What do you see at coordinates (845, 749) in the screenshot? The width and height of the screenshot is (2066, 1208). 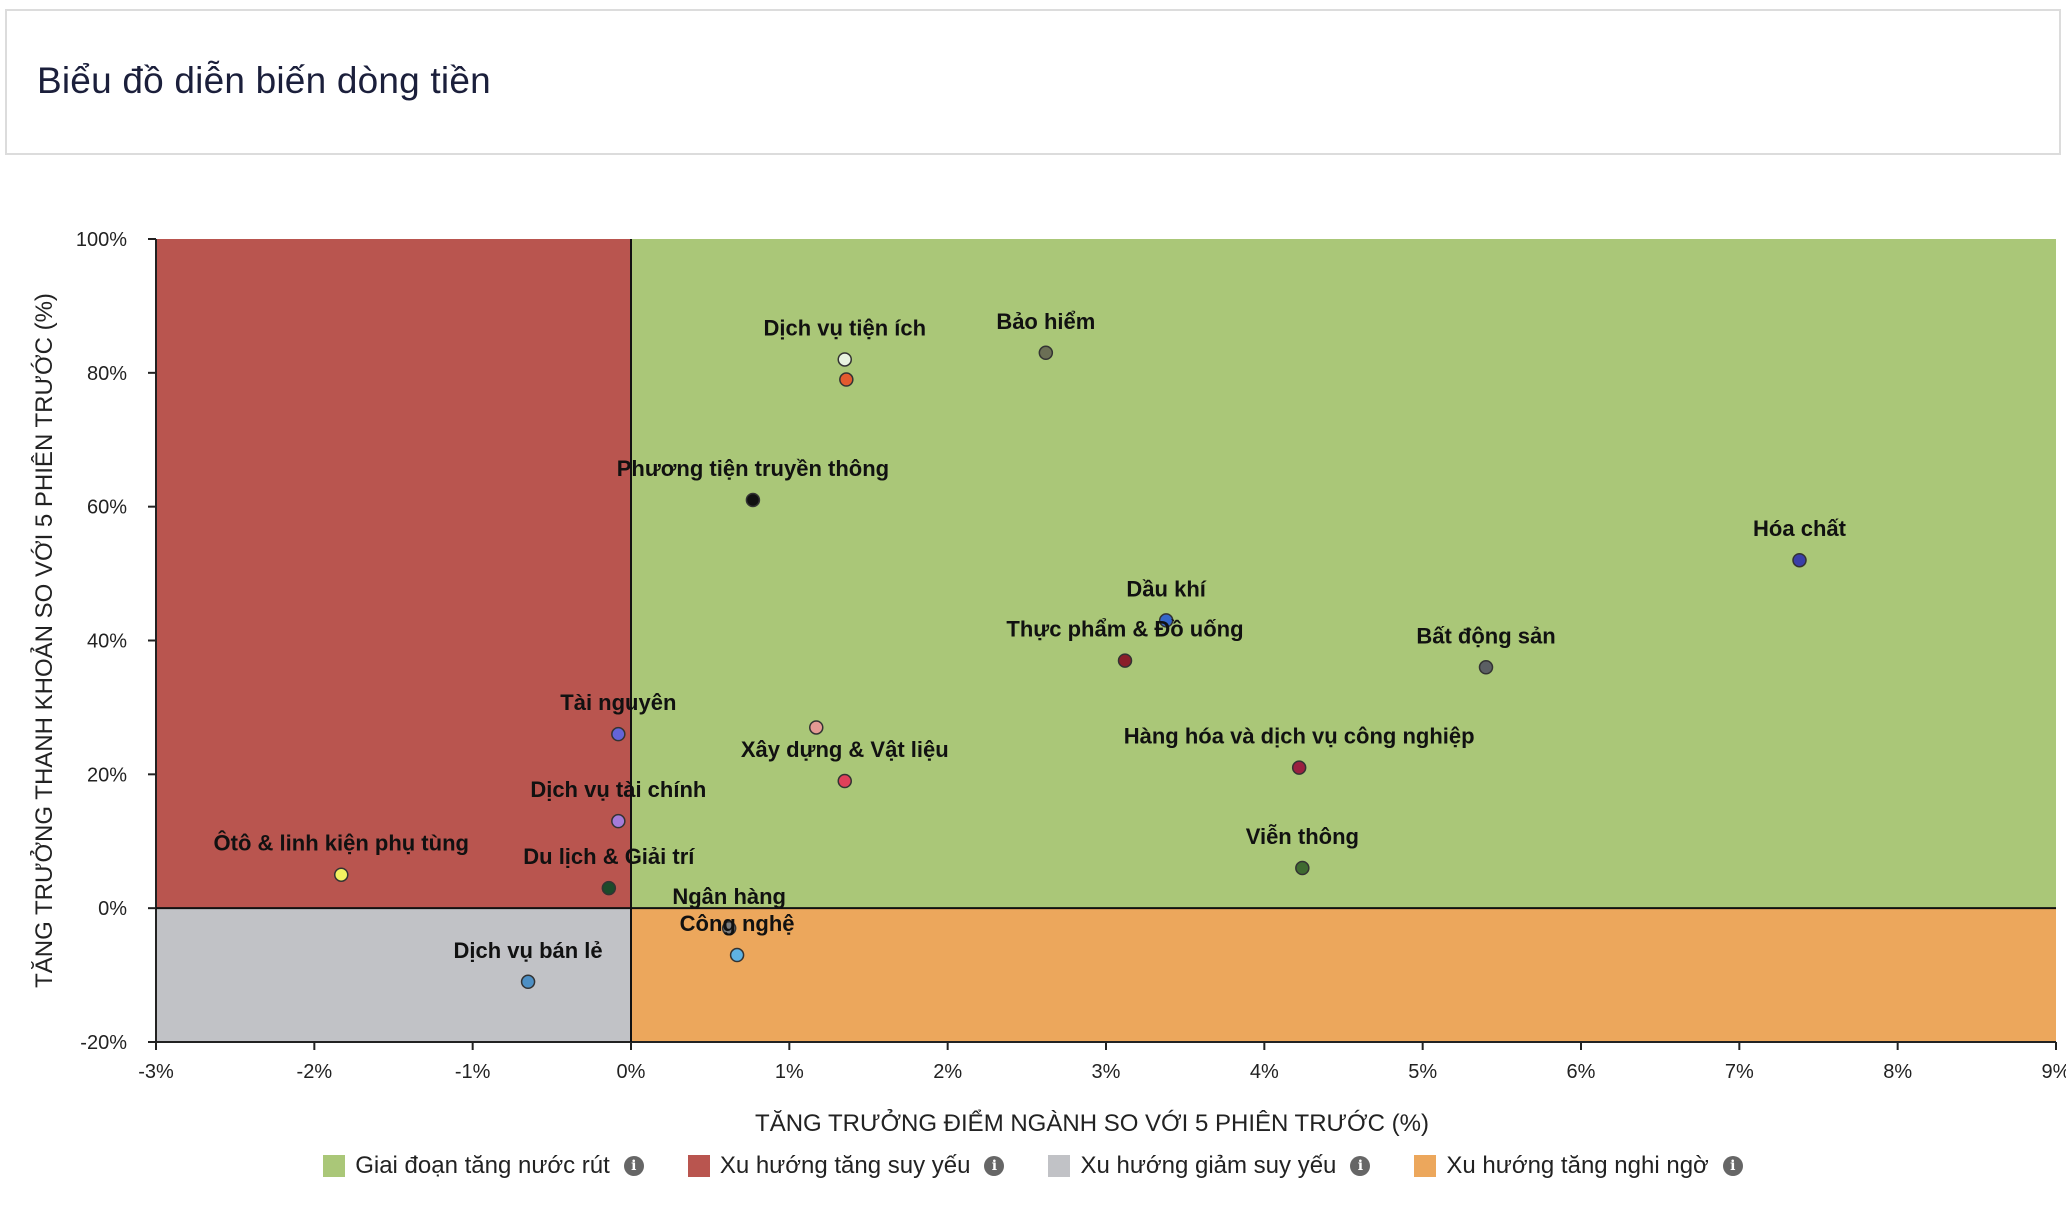 I see `data-label: Xây dựng & Vật liệu` at bounding box center [845, 749].